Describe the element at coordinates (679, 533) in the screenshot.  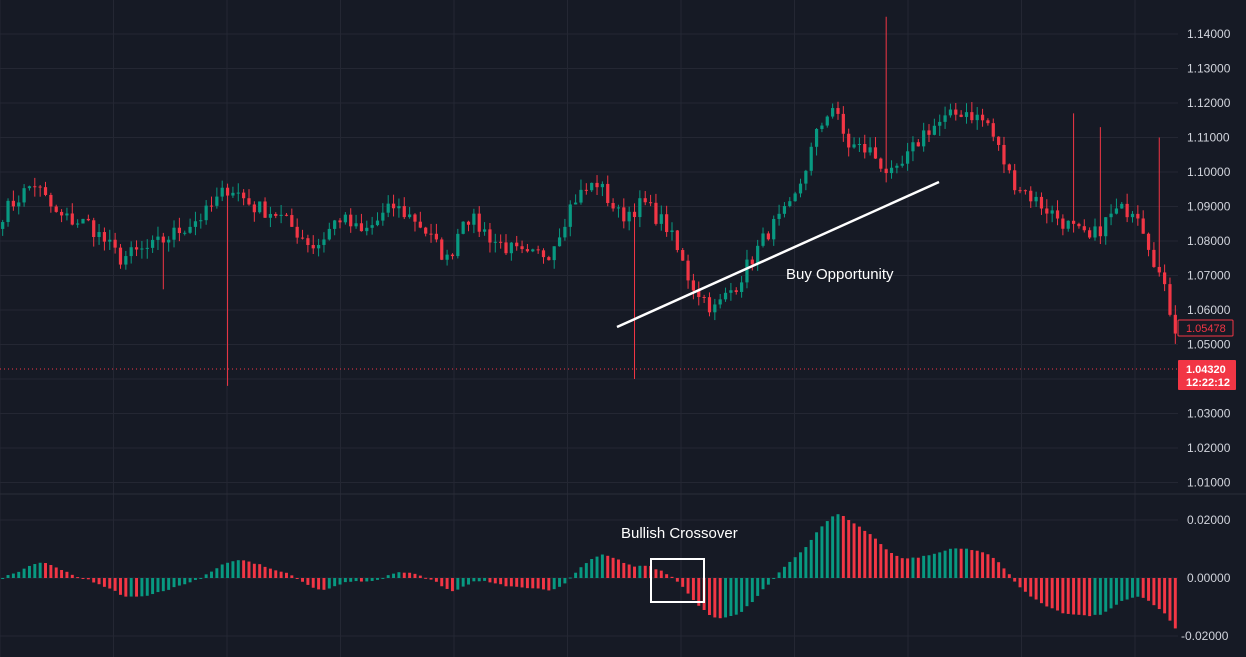
I see `bullish-crossover-label: Bullish Crossover` at that location.